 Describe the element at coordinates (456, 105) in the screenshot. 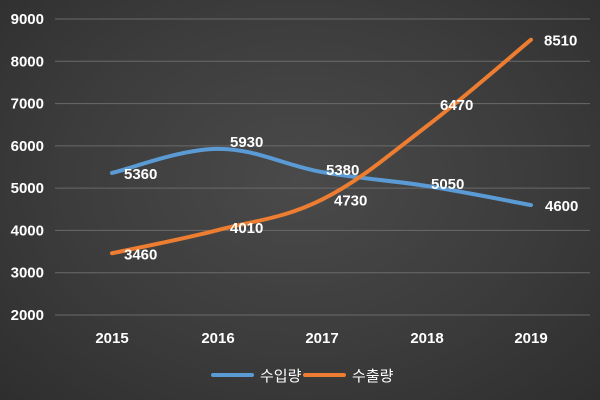

I see `data-label-export: 6470` at that location.